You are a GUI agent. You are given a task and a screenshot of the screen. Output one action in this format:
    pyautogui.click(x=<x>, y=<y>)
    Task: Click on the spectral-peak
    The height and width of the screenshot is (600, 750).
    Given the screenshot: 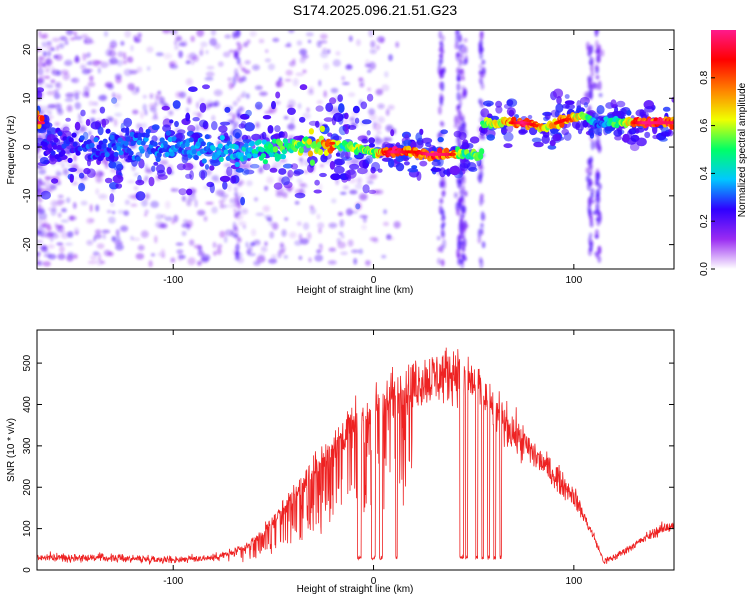 What is the action you would take?
    pyautogui.click(x=536, y=126)
    